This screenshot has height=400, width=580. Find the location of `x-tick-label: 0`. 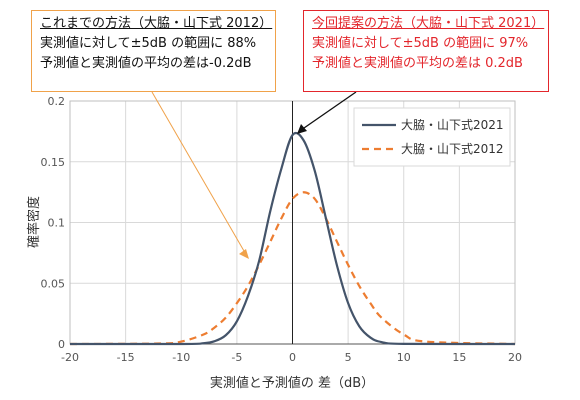

x-tick-label: 0 is located at coordinates (292, 357).